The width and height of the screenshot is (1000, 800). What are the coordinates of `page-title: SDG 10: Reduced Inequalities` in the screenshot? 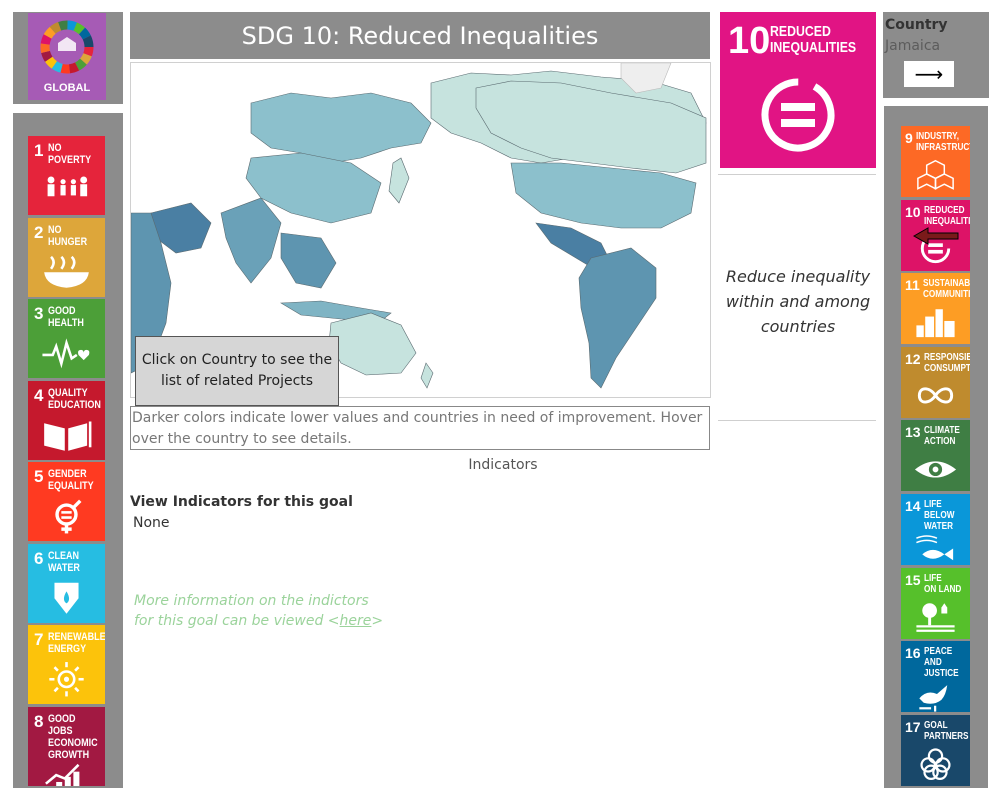 It's located at (420, 35).